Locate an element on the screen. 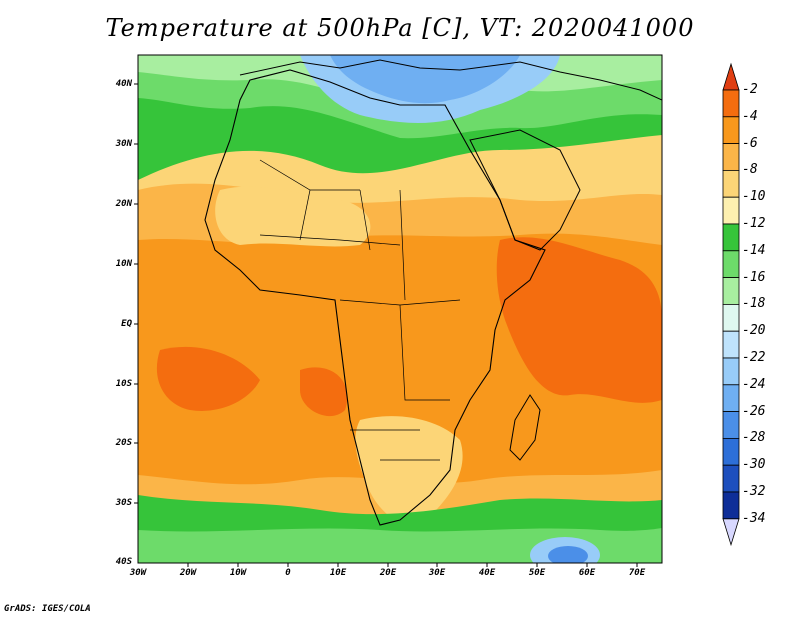  lon-label-40e: 40E is located at coordinates (487, 573).